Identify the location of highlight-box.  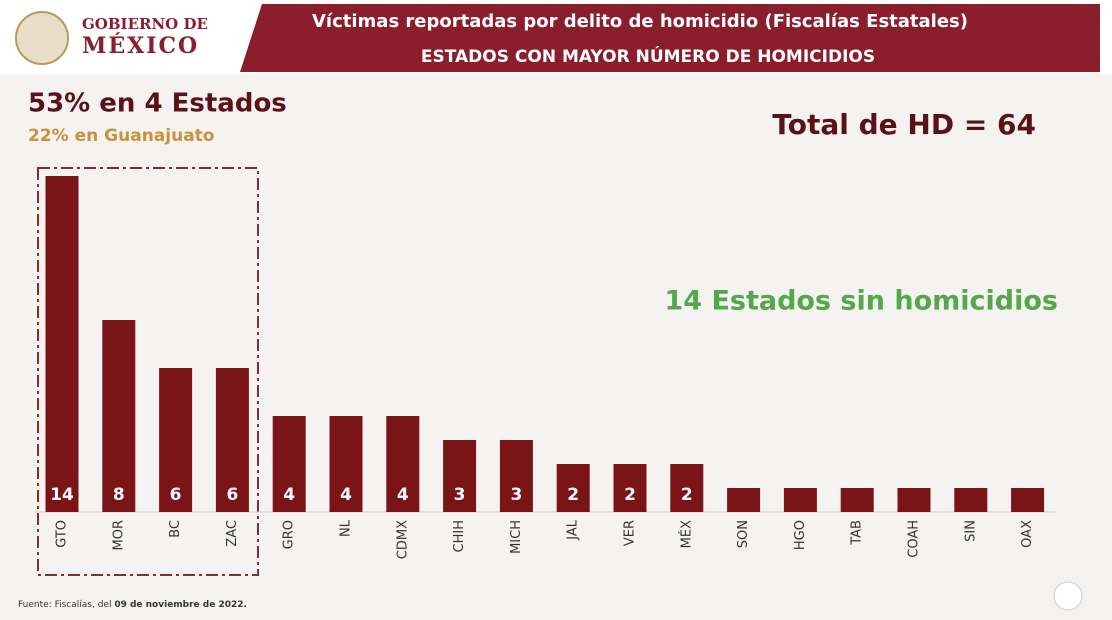
(148, 371).